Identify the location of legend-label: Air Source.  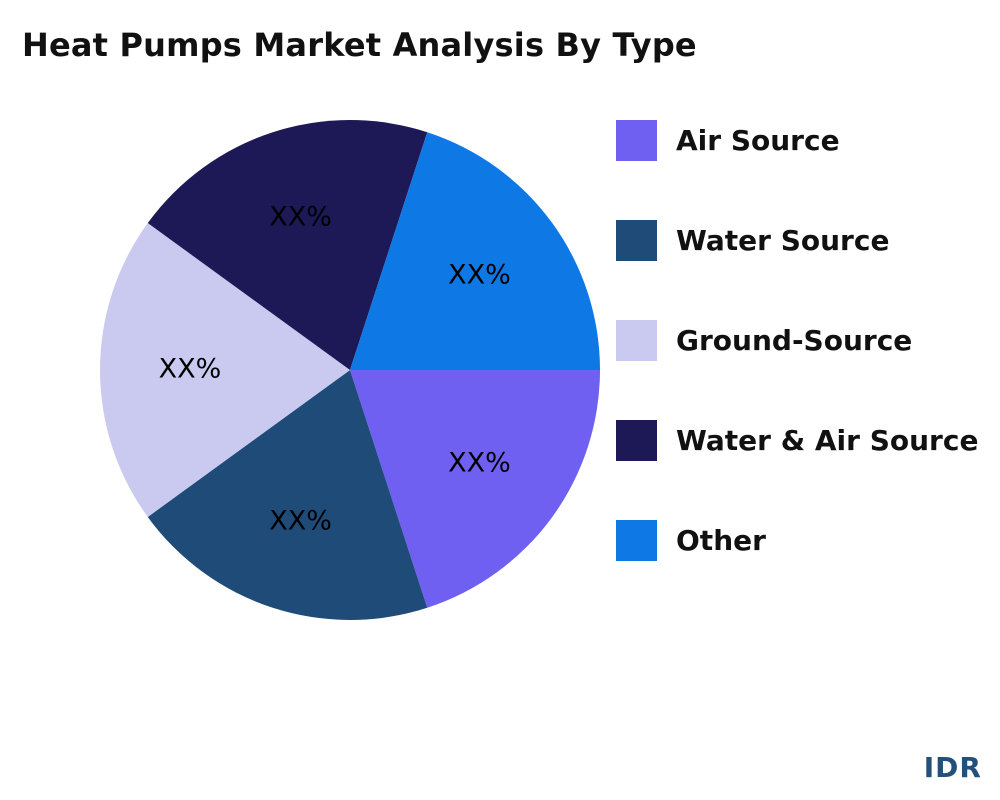
(758, 140).